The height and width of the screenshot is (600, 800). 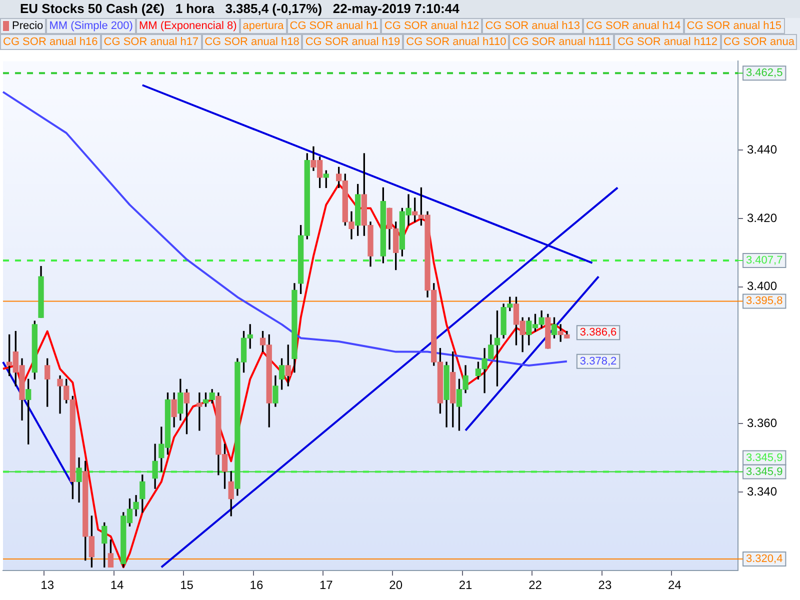 I want to click on x-tick-label: 14, so click(x=117, y=585).